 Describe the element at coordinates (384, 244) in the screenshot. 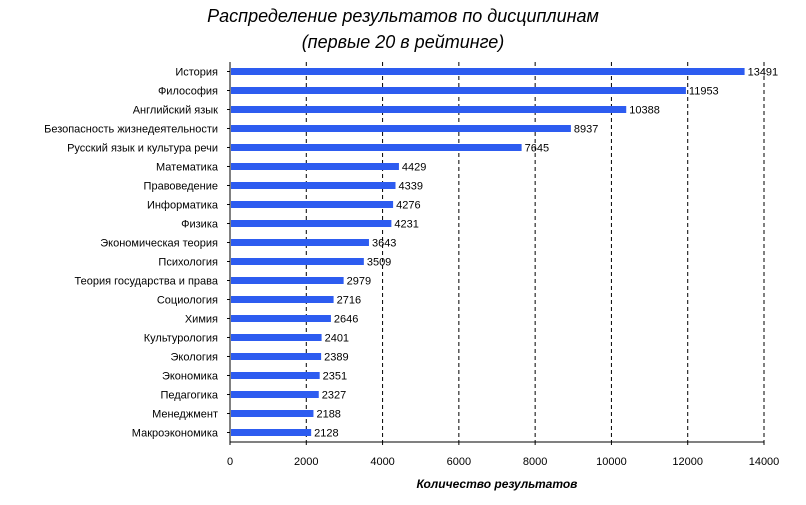

I see `data-label: 3643` at that location.